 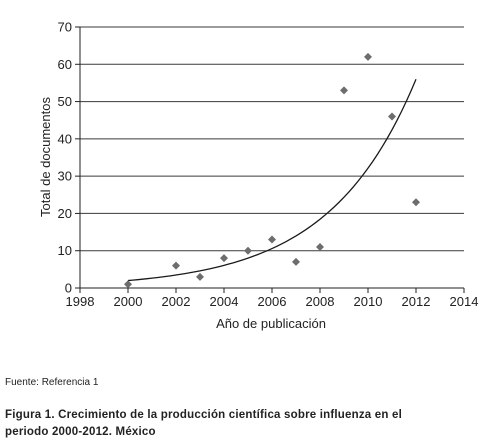 I want to click on data-point-2012, so click(x=416, y=202).